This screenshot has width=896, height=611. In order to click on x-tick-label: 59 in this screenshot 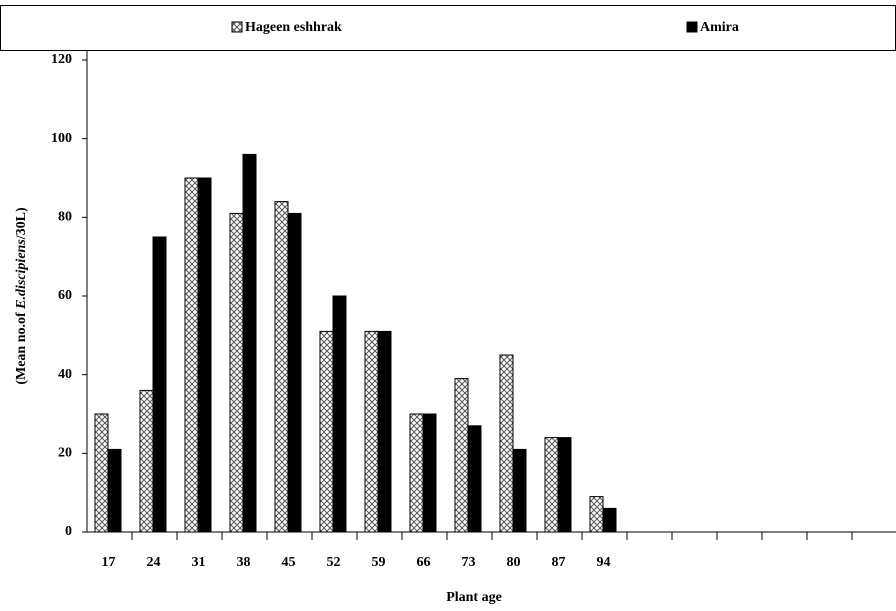, I will do `click(379, 562)`.